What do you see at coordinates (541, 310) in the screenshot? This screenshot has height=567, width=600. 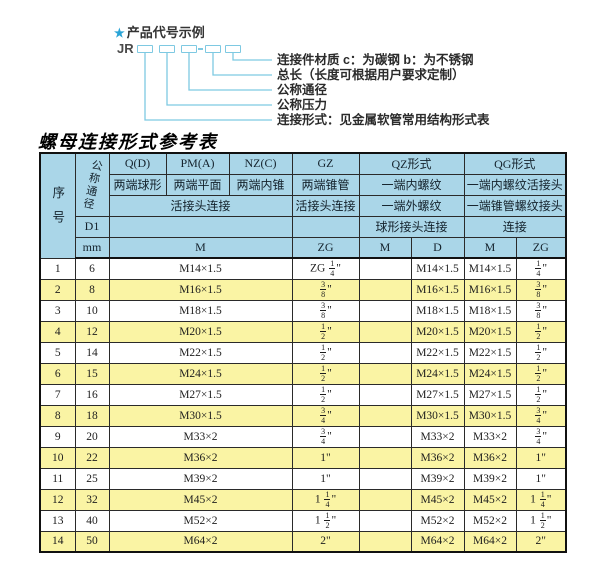 I see `cell-qg-zg: 3 8 "` at bounding box center [541, 310].